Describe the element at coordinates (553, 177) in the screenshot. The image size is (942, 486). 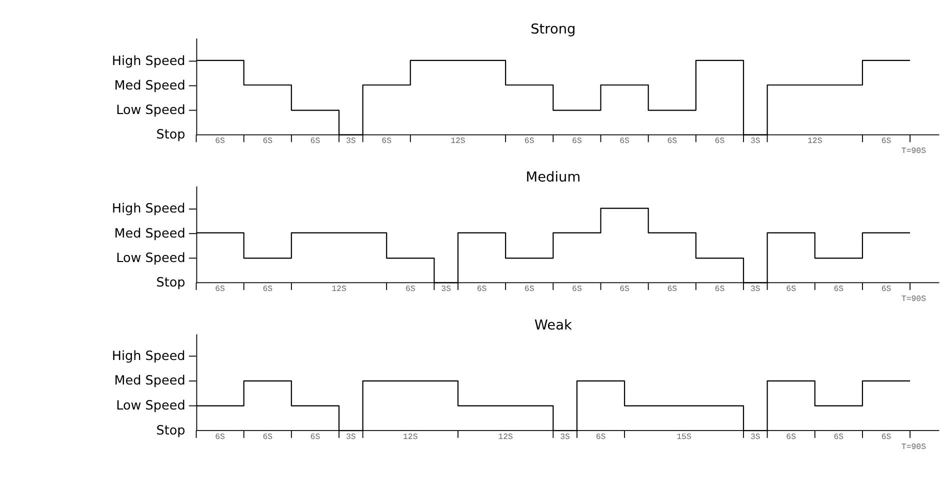
I see `chart-title: Medium` at that location.